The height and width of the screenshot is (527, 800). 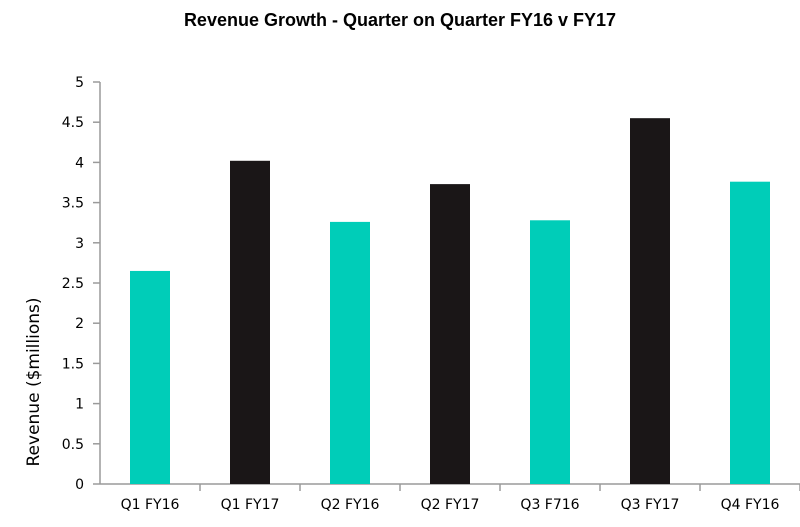 I want to click on y-tick-label: 5, so click(x=79, y=83).